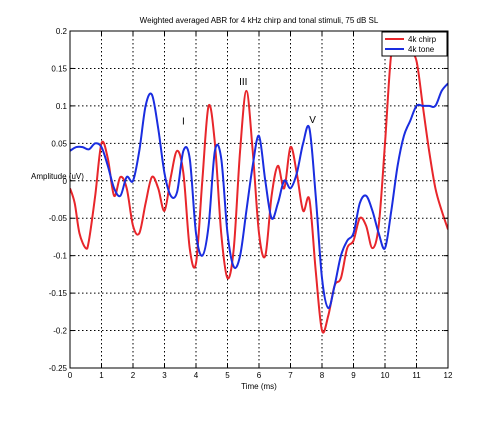 The image size is (487, 426). Describe the element at coordinates (101, 375) in the screenshot. I see `x-tick-label: 1` at that location.